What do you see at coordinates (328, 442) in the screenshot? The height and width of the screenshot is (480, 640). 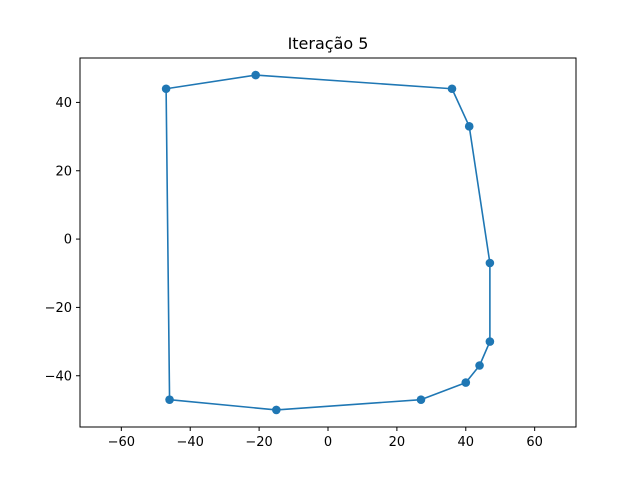 I see `x-tick-label-3: 0` at bounding box center [328, 442].